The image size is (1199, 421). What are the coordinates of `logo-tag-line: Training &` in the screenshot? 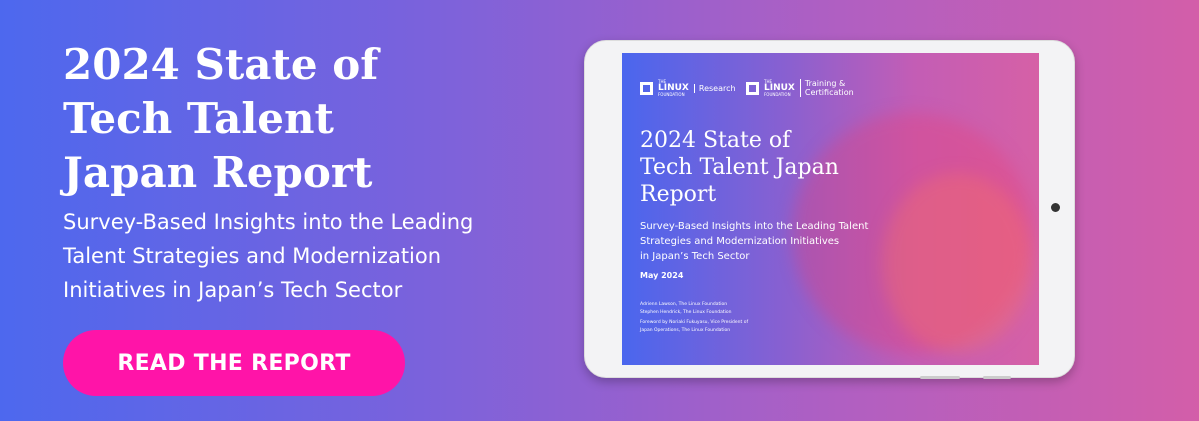 It's located at (825, 83).